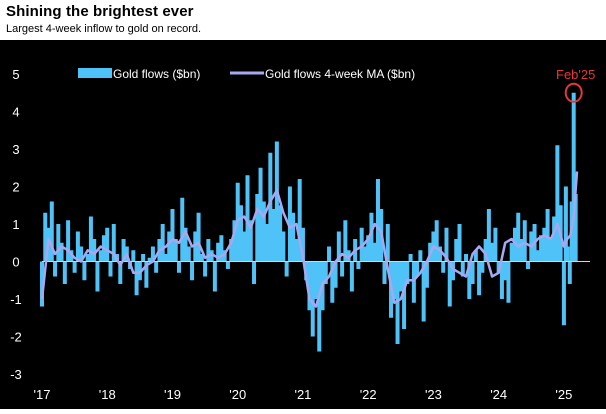  I want to click on y-tick-label: 4, so click(15, 112).